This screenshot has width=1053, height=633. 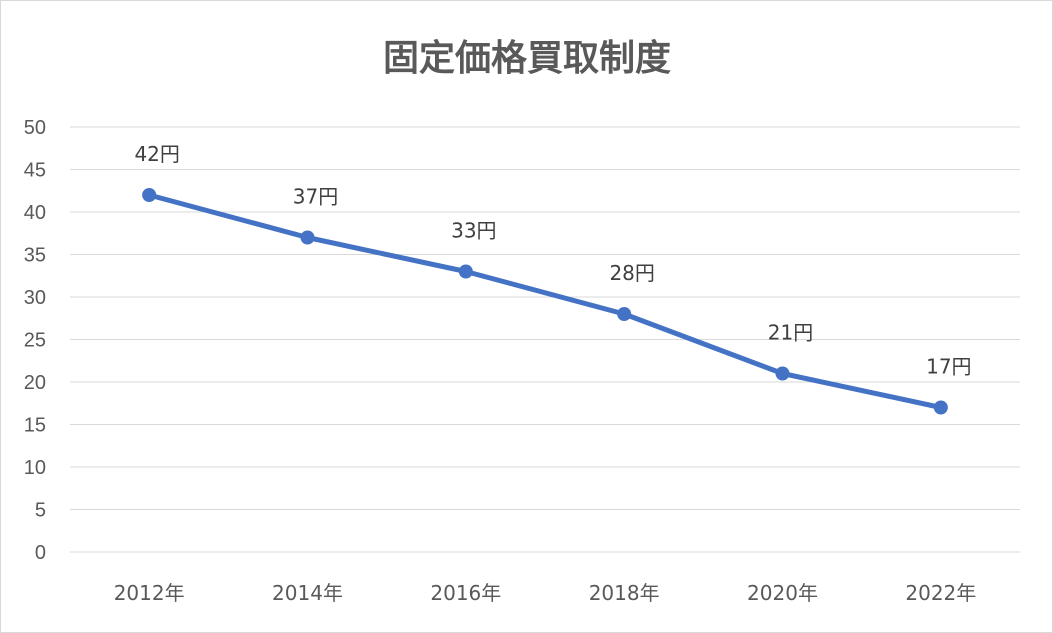 What do you see at coordinates (35, 256) in the screenshot?
I see `y-tick-label: 35` at bounding box center [35, 256].